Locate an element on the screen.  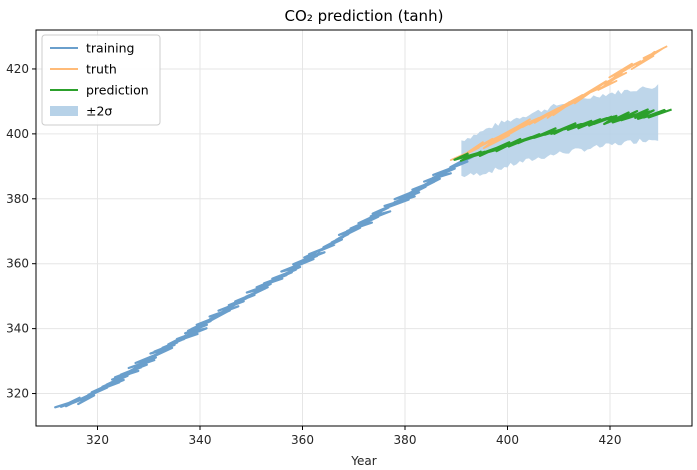
legend-box is located at coordinates (101, 80).